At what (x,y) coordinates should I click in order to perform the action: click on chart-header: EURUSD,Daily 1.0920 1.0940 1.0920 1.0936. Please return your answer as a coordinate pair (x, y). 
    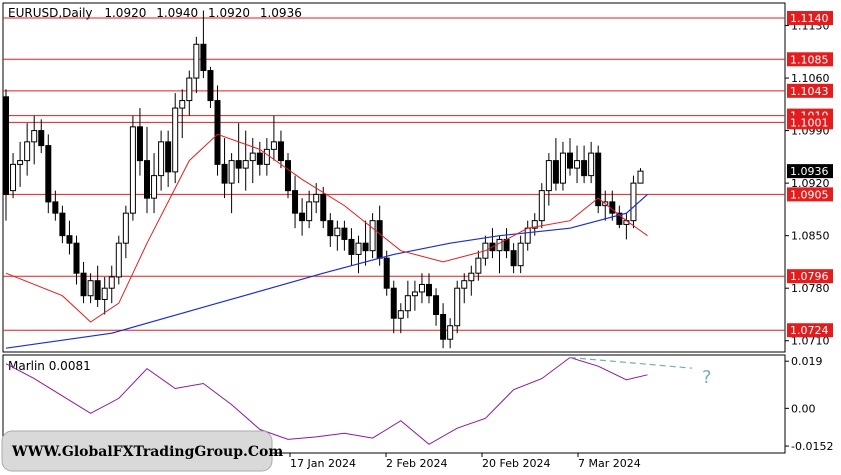
    Looking at the image, I should click on (155, 13).